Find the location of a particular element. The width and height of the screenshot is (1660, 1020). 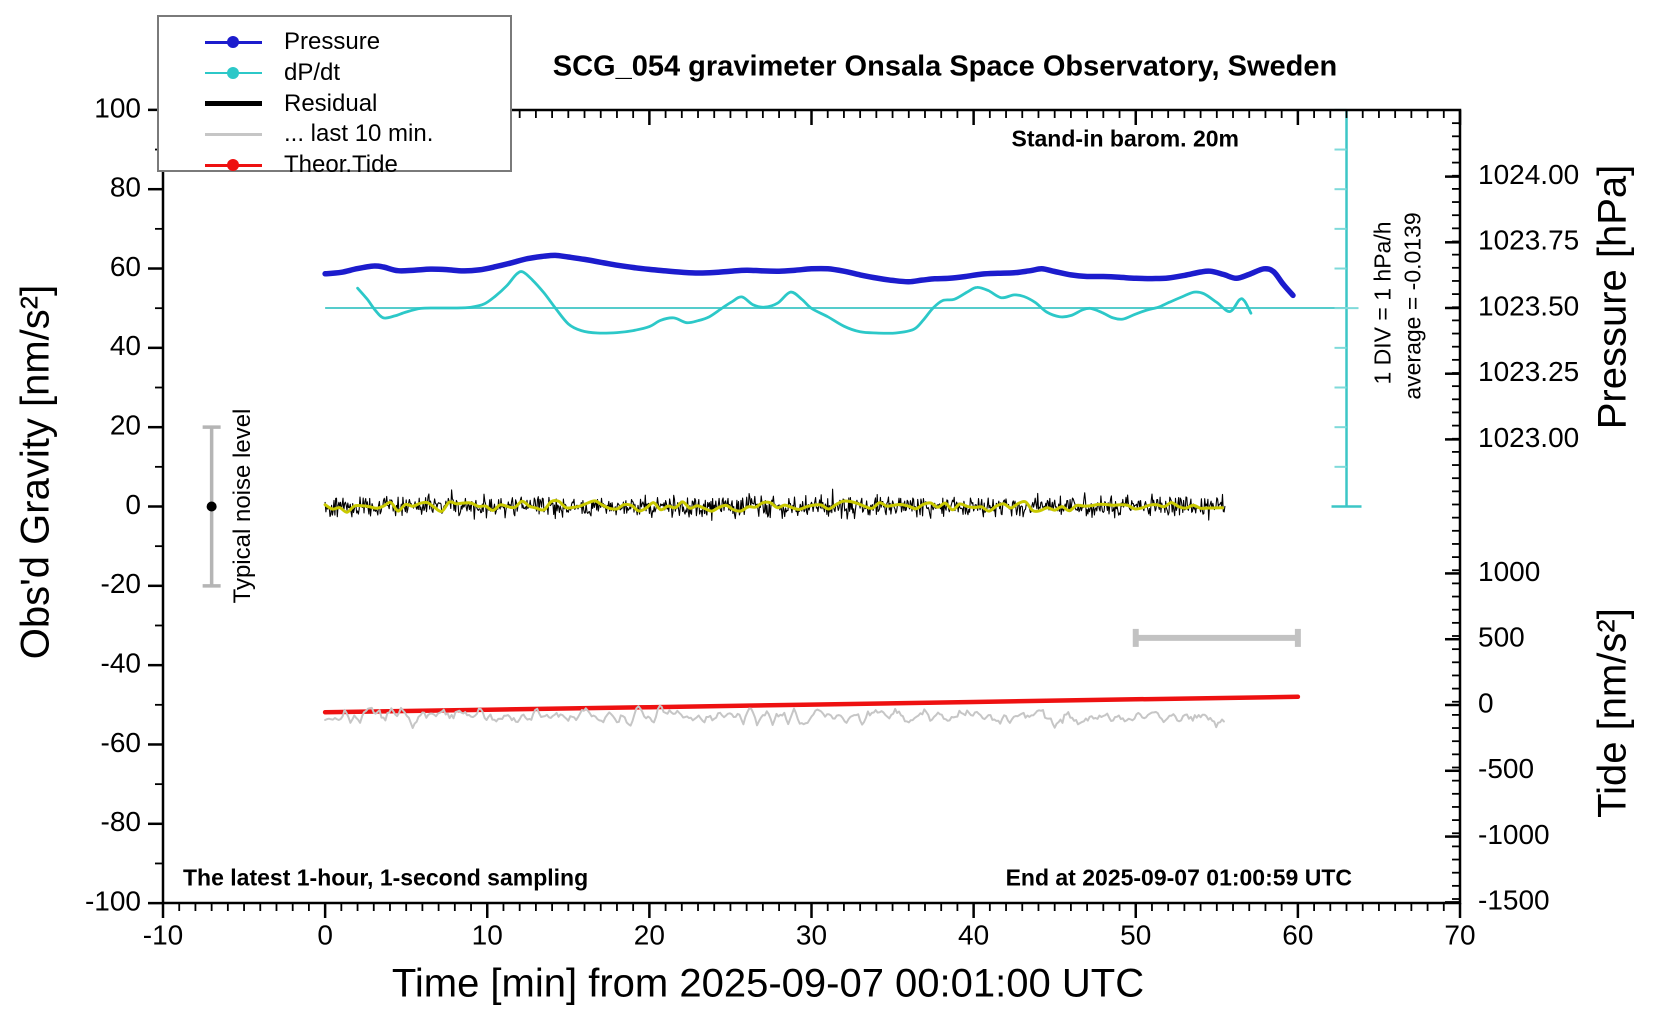

legend-item-label: Pressure is located at coordinates (332, 41).